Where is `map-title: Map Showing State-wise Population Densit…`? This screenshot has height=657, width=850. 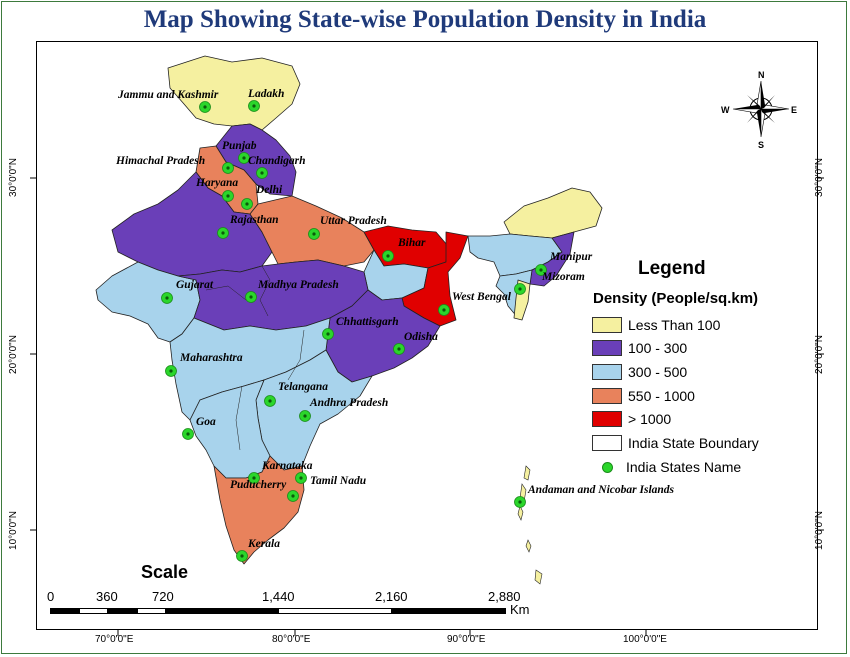 map-title: Map Showing State-wise Population Densit… is located at coordinates (425, 19).